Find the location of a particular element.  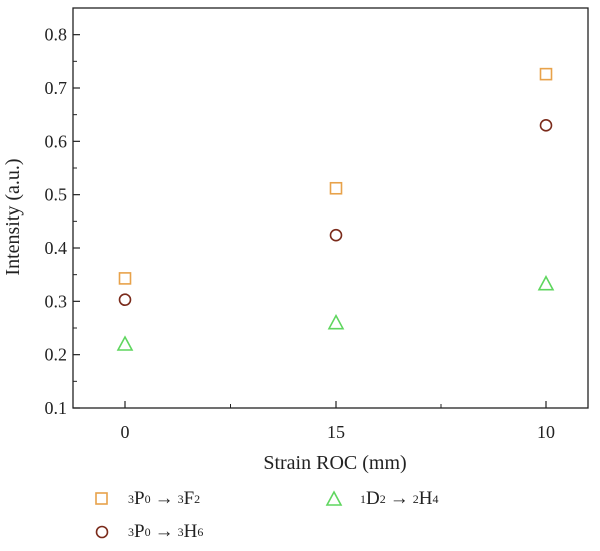

legend-3-post-sup: 2 is located at coordinates (415, 498).